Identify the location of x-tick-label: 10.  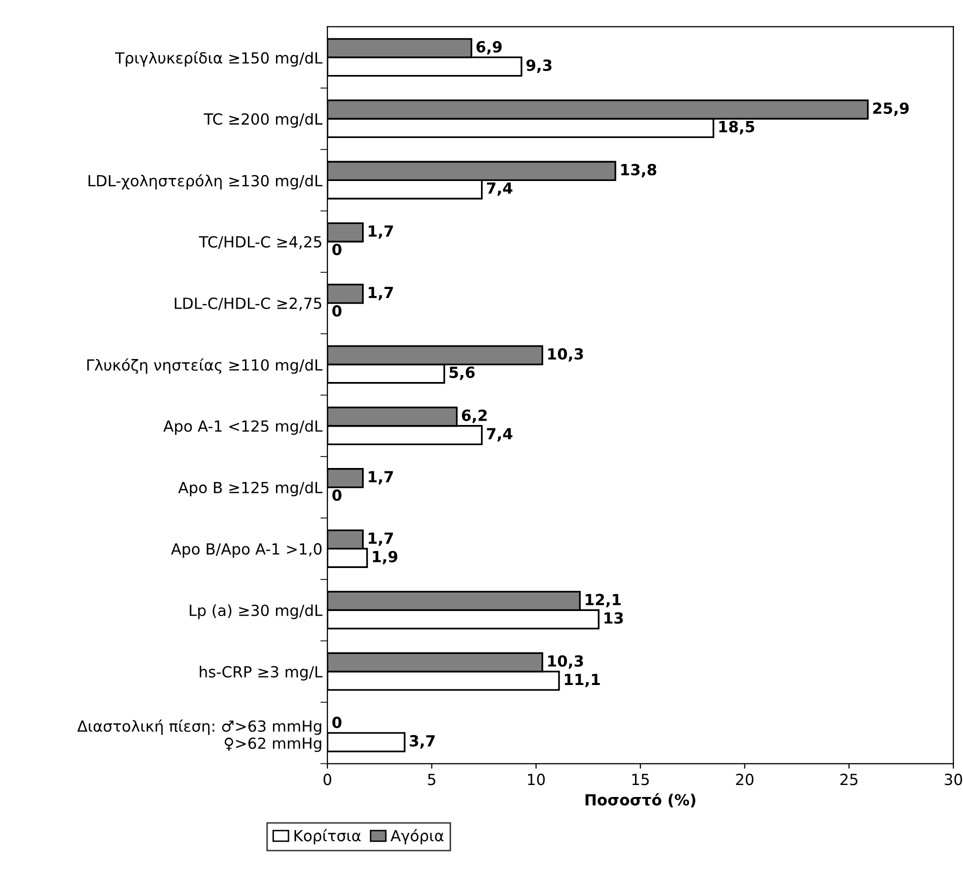
(536, 780).